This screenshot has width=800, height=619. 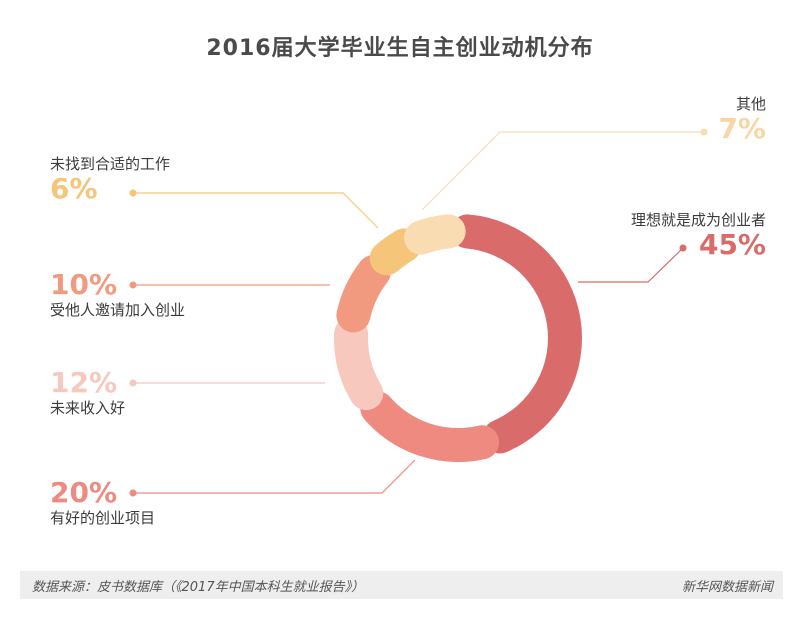 I want to click on label-project-name: 有好的创业项目, so click(x=103, y=518).